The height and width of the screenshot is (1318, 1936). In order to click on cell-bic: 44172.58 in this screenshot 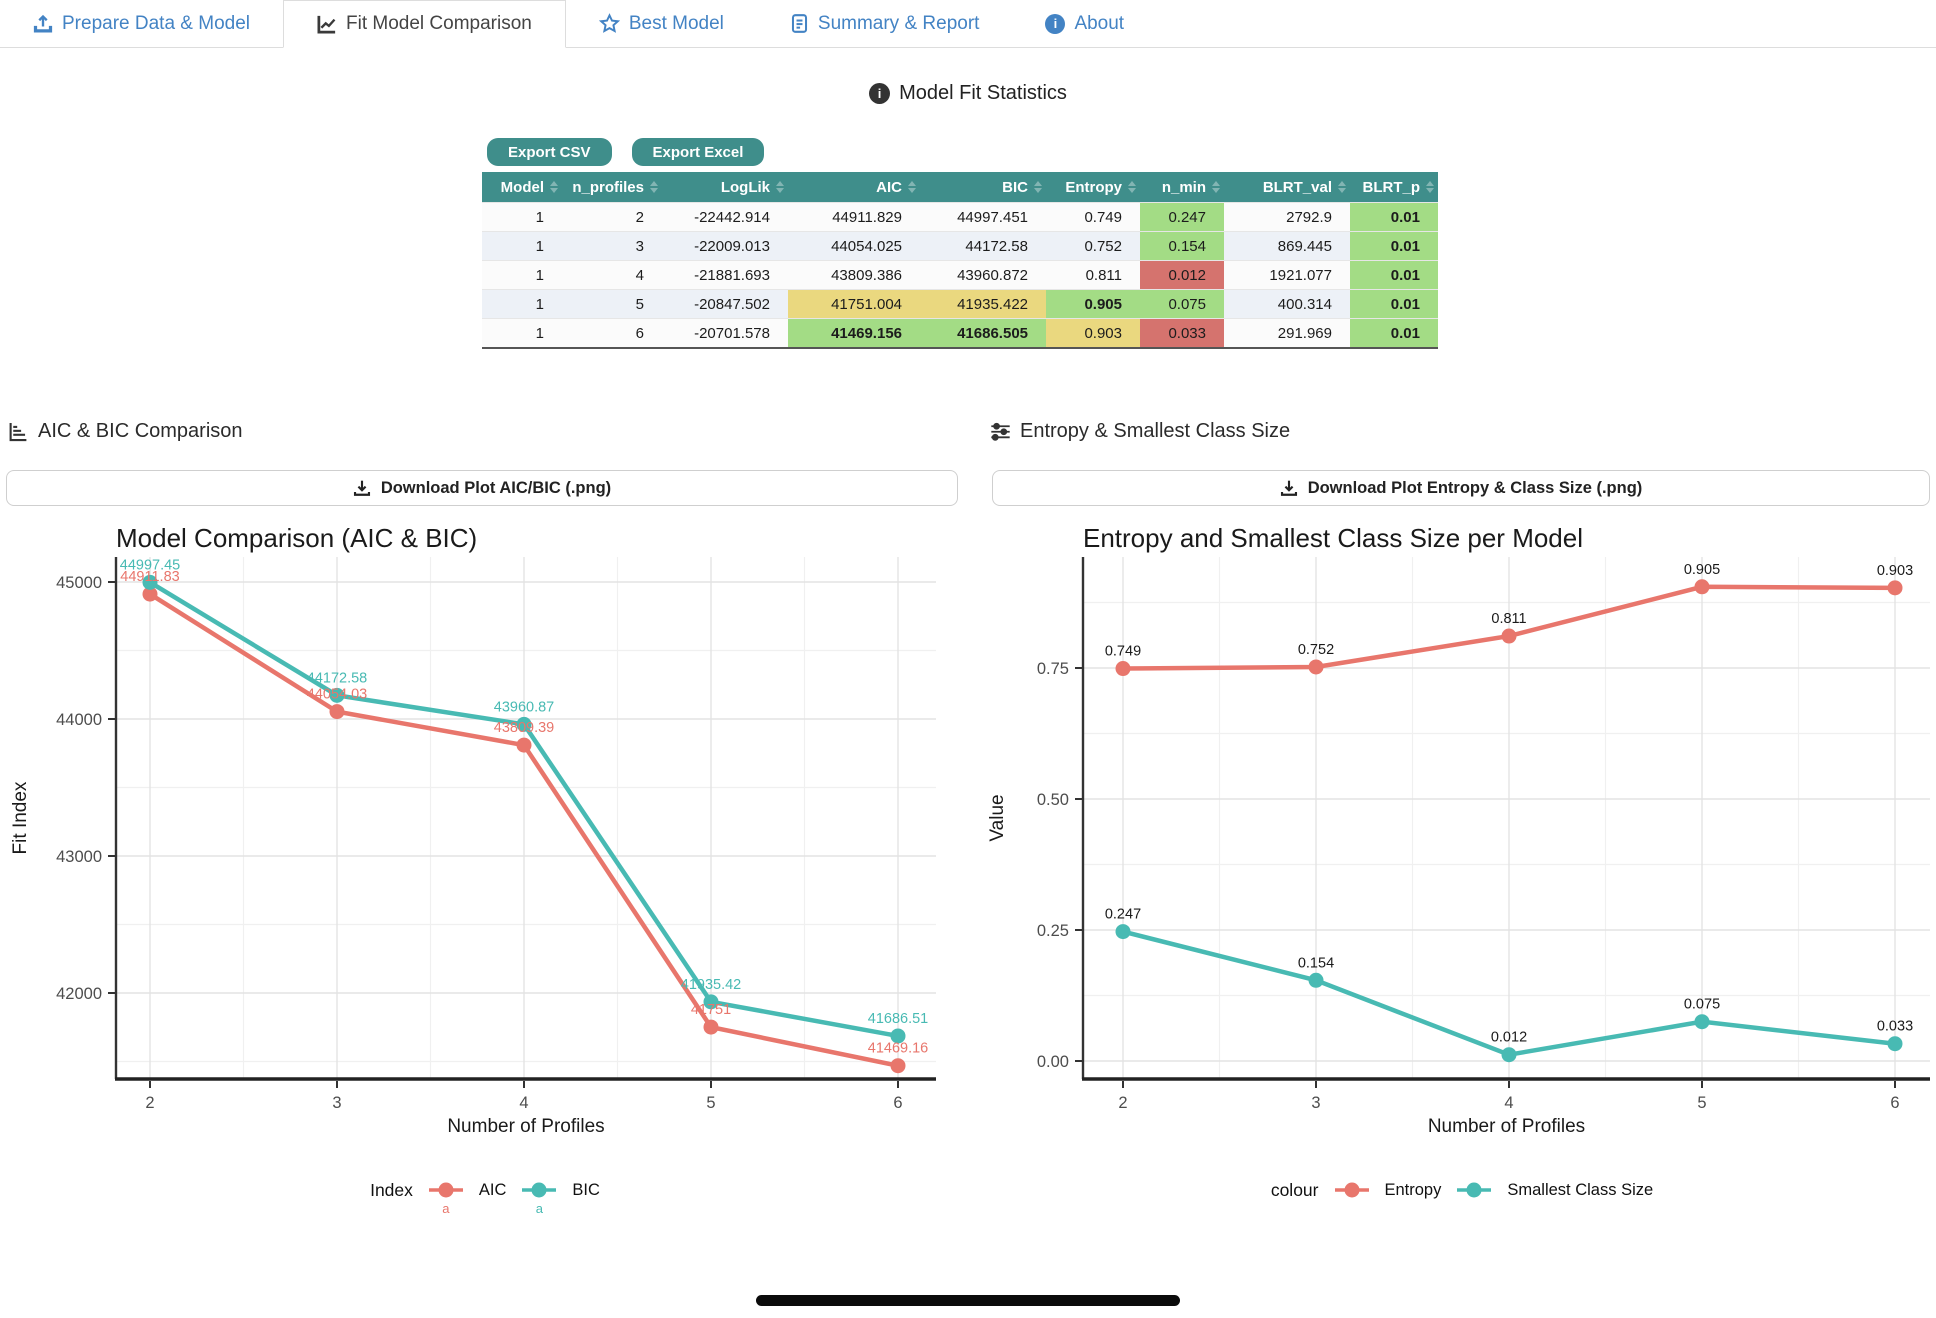, I will do `click(983, 246)`.